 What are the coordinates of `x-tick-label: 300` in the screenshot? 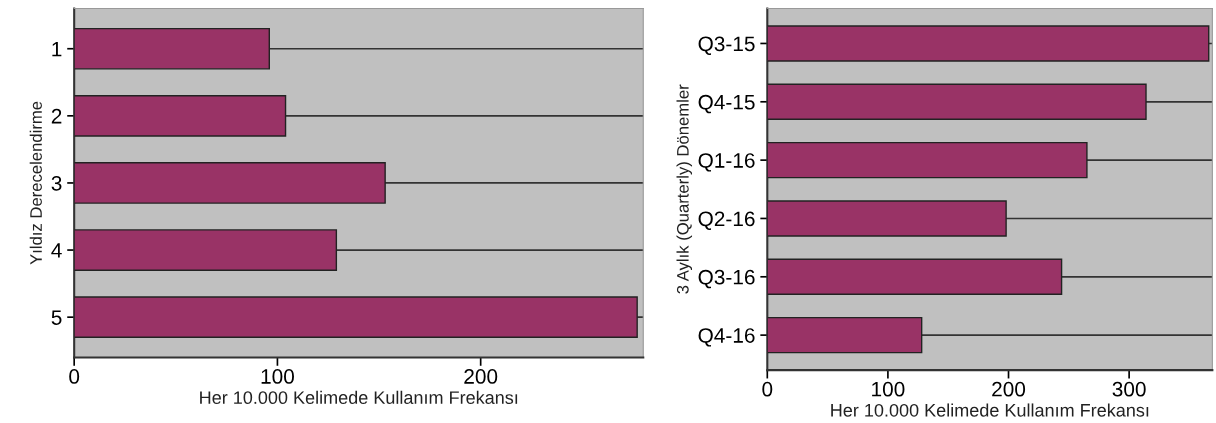 It's located at (1129, 389).